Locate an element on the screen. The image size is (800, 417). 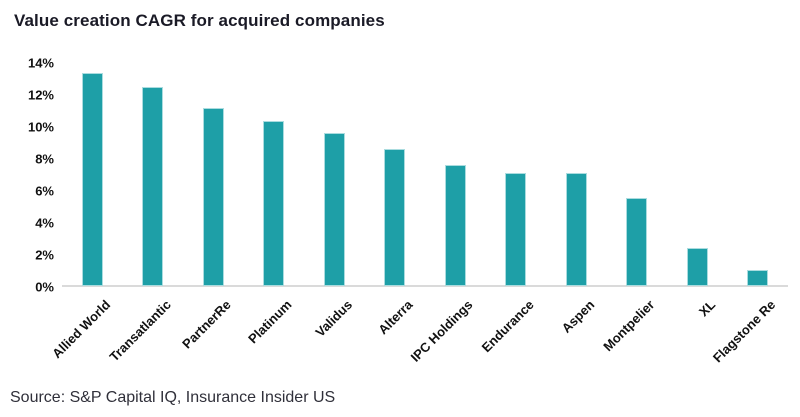
bar-allied-world is located at coordinates (92, 179).